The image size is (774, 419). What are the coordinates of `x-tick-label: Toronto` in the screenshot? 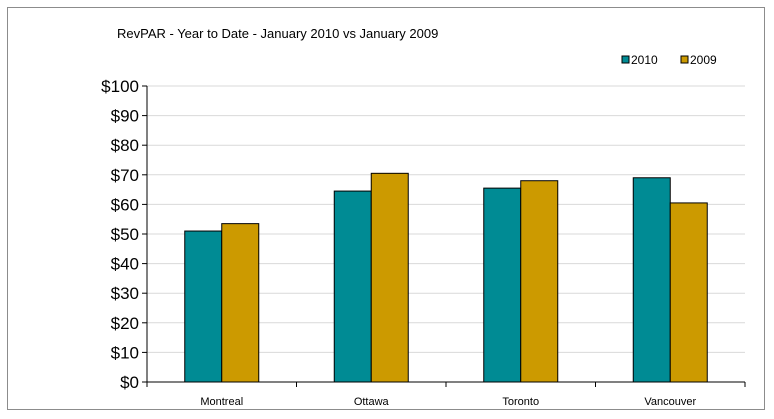 It's located at (520, 402).